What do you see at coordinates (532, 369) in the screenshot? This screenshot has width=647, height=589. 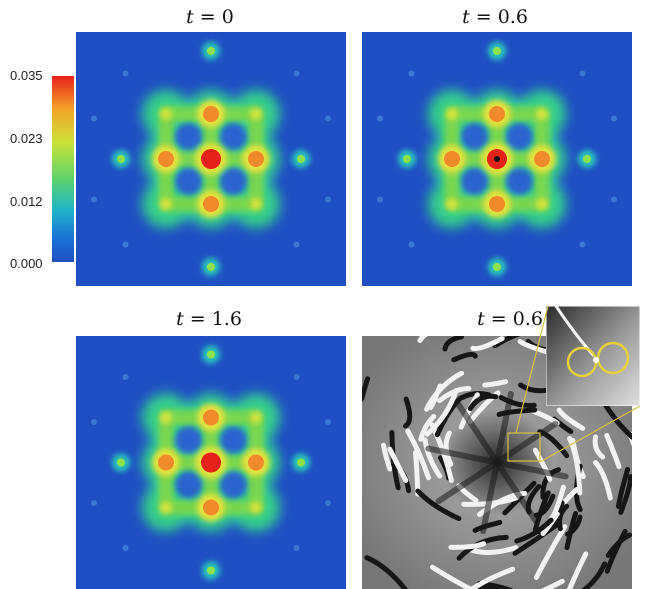 I see `connector-line-top` at bounding box center [532, 369].